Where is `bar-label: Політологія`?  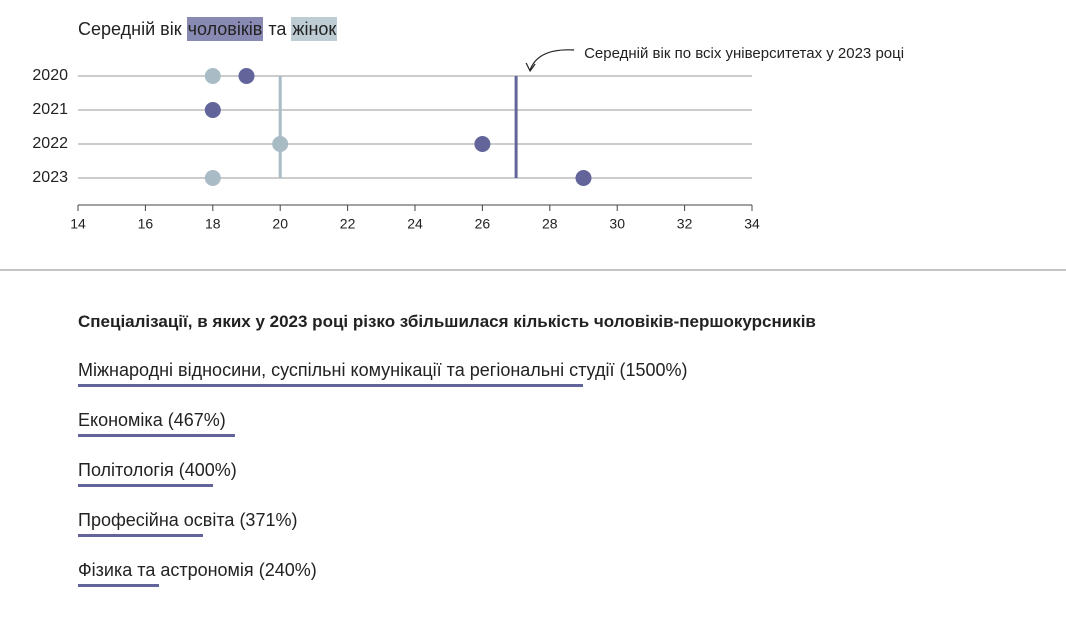 bar-label: Політологія is located at coordinates (126, 470).